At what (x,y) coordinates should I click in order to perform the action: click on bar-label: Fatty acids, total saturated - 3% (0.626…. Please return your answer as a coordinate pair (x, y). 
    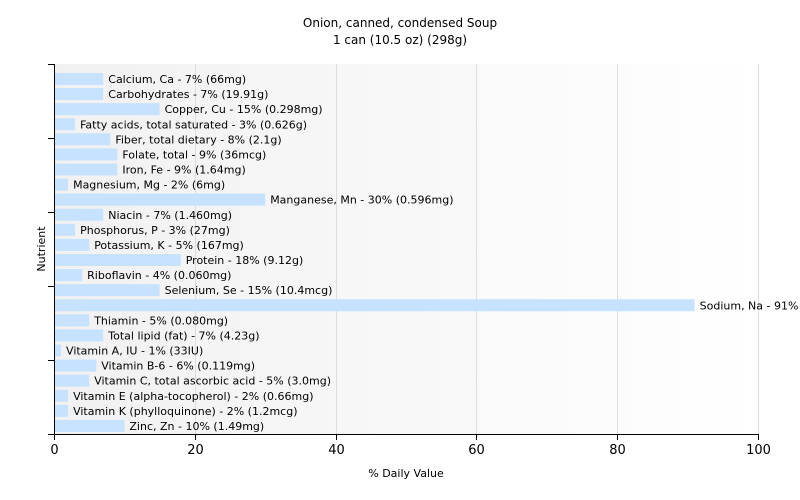
    Looking at the image, I should click on (193, 124).